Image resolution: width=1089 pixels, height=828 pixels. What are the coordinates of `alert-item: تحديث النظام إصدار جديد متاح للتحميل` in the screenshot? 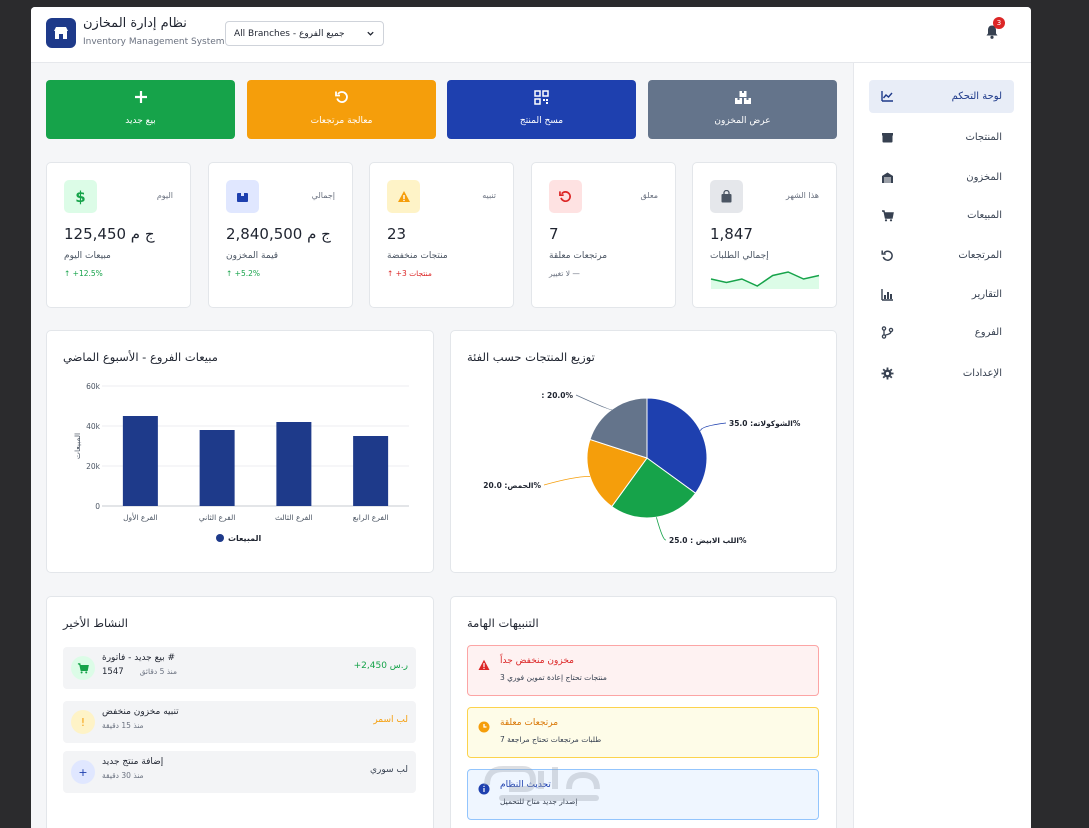 It's located at (643, 794).